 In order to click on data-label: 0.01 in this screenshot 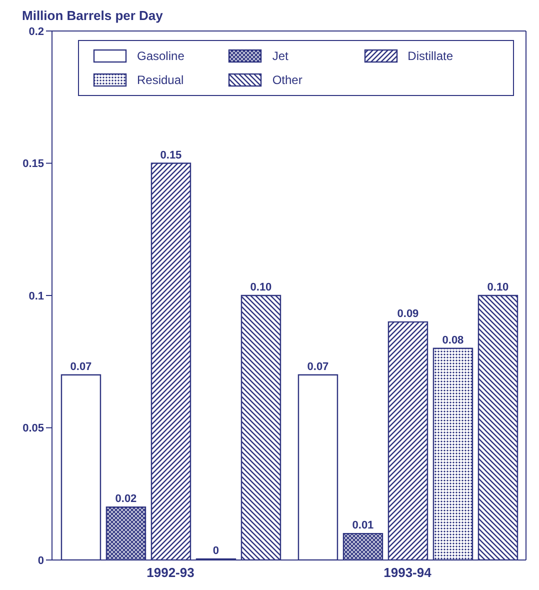, I will do `click(363, 526)`.